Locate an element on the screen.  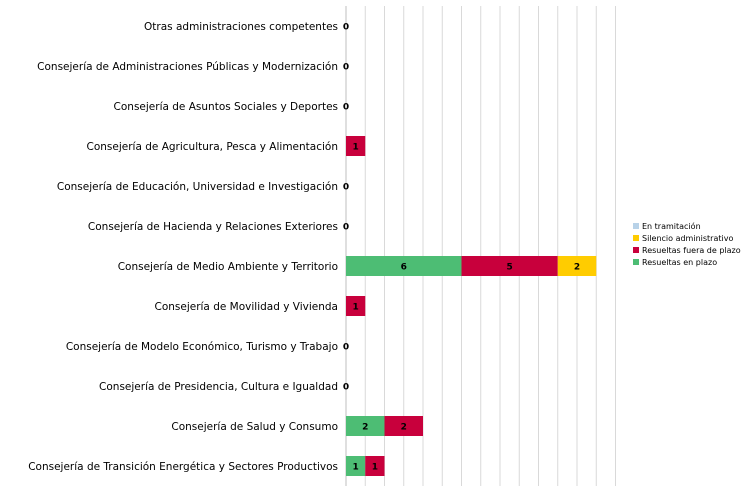
legend-label: Resueltas en plazo is located at coordinates (680, 262).